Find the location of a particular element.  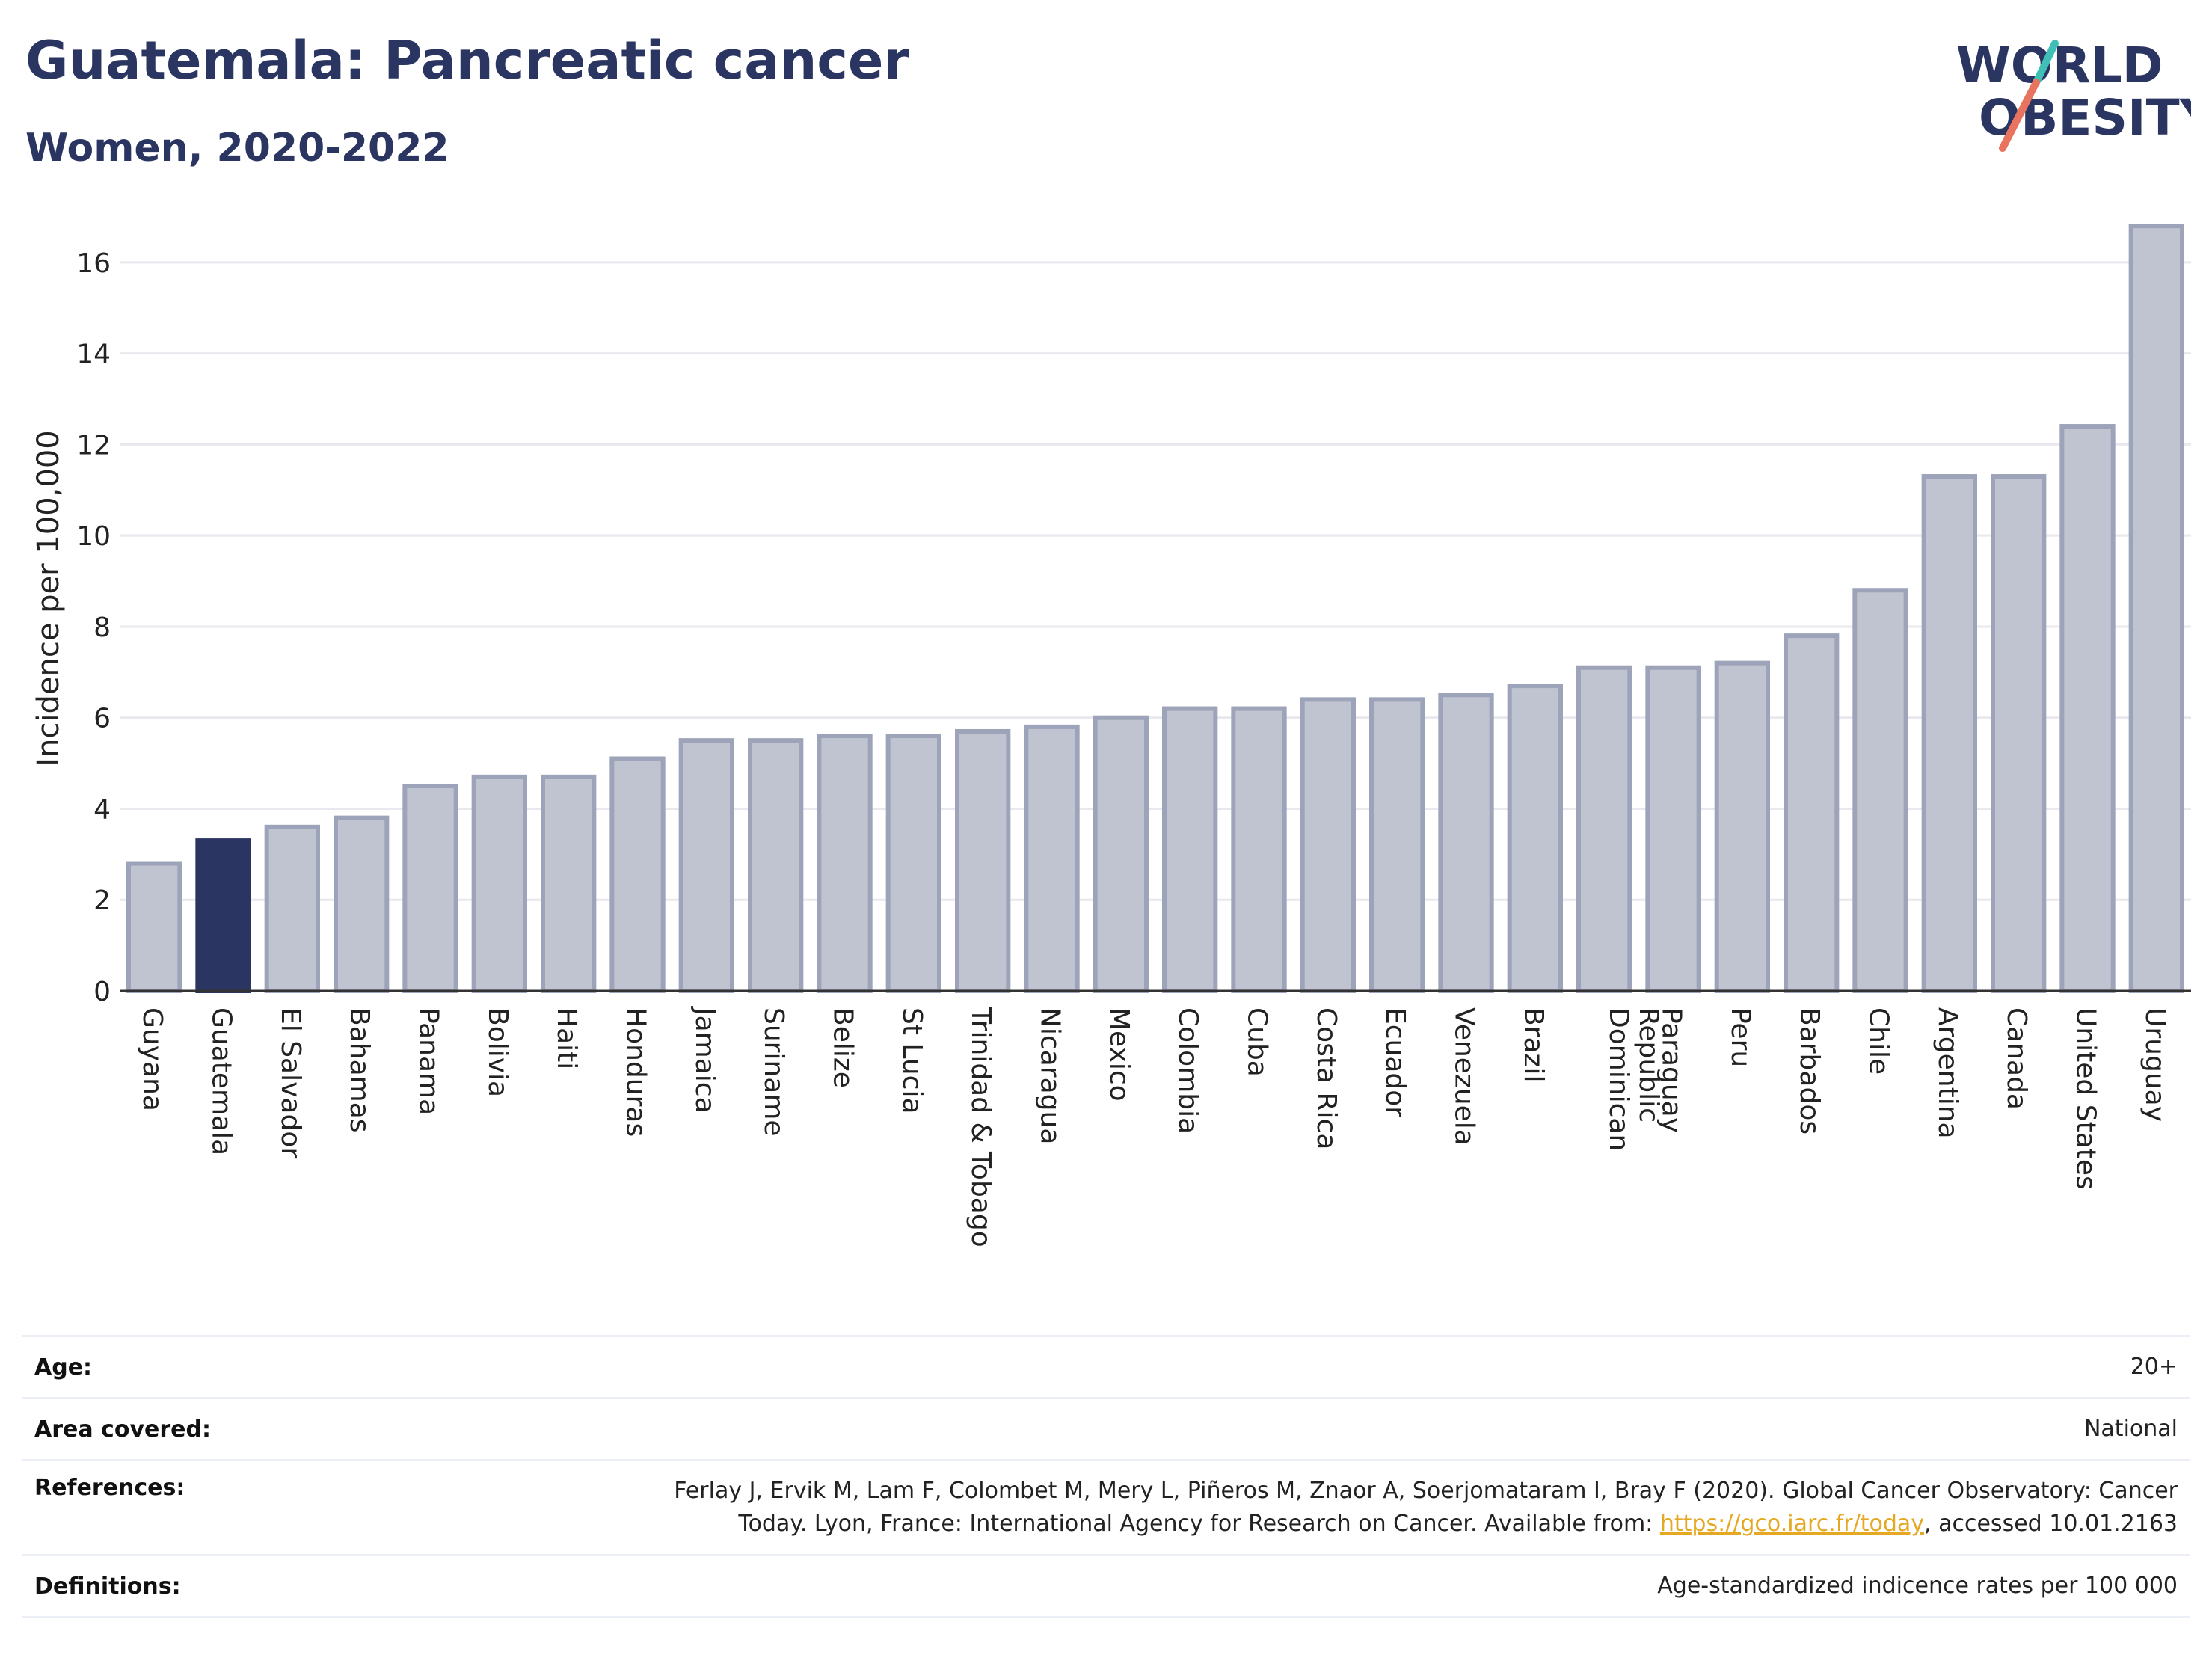

bar-uruguay is located at coordinates (2156, 609).